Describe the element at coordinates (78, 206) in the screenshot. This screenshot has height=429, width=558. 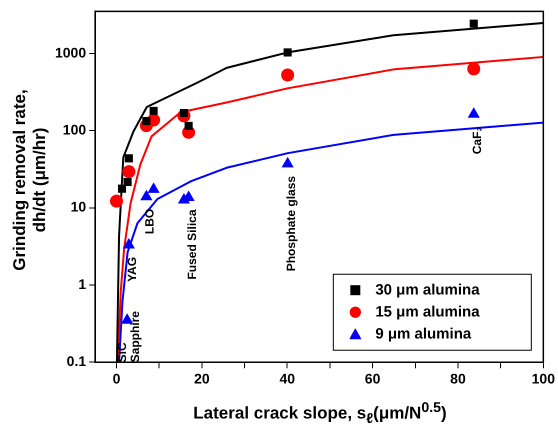
I see `y-tick-label: 10` at that location.